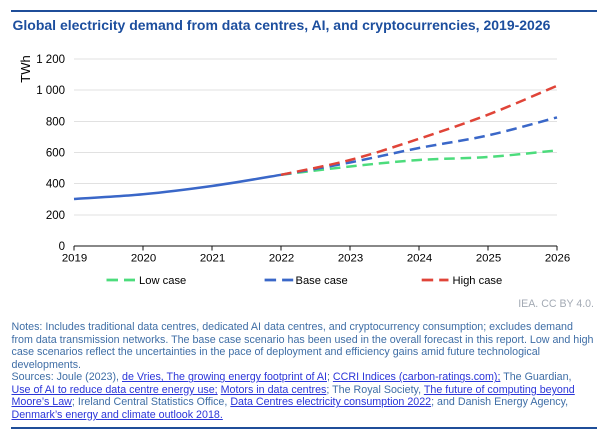  What do you see at coordinates (74, 258) in the screenshot?
I see `svg-text: 2019` at bounding box center [74, 258].